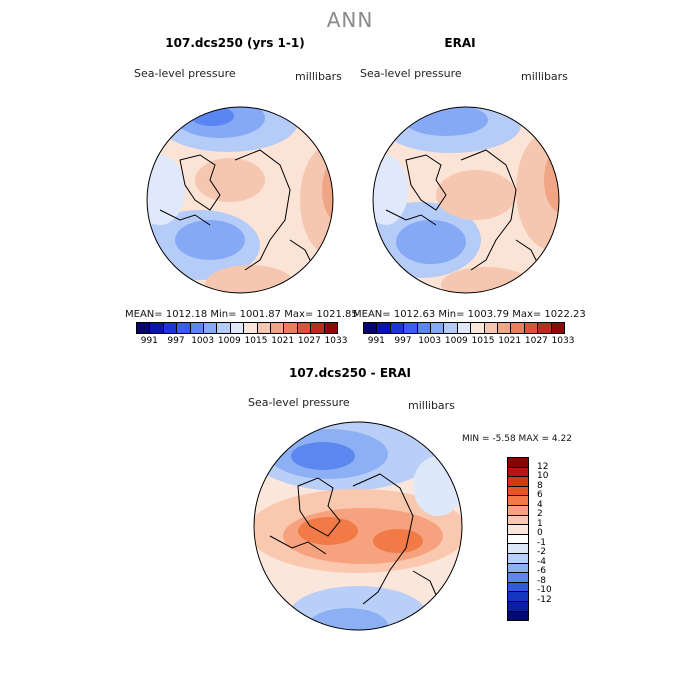  What do you see at coordinates (541, 561) in the screenshot?
I see `colorbar-label: -4` at bounding box center [541, 561].